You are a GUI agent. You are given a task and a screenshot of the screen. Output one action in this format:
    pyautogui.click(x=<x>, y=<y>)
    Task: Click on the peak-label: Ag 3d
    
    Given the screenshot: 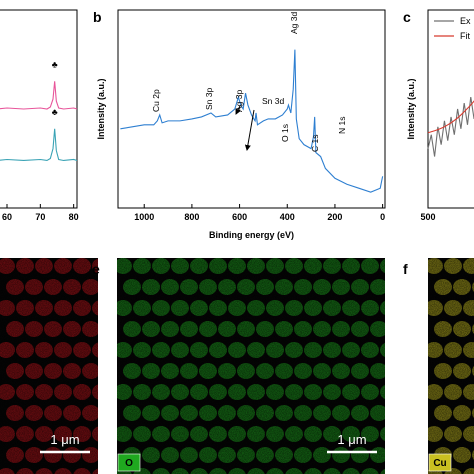 What is the action you would take?
    pyautogui.click(x=294, y=23)
    